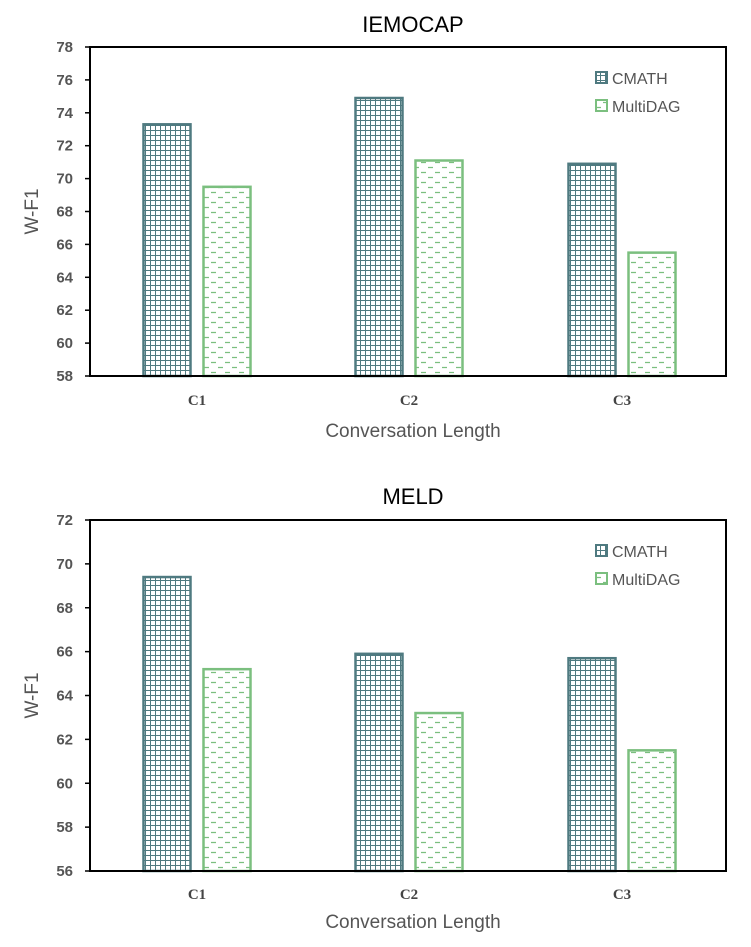 The width and height of the screenshot is (751, 947). I want to click on y-tick-label: 56, so click(64, 871).